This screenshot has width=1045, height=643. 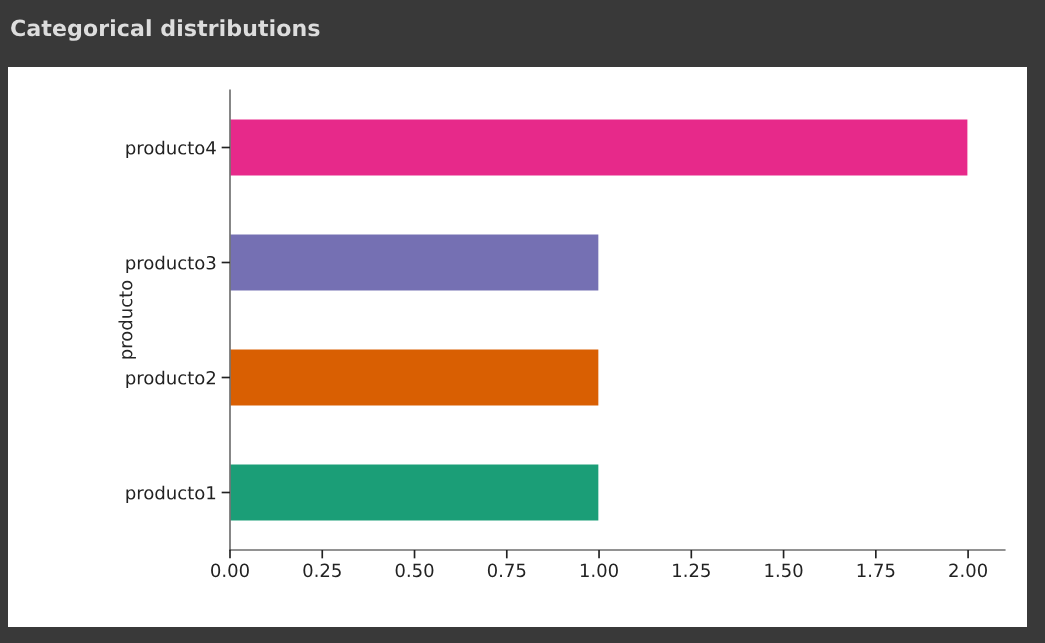 I want to click on y-tick-label: producto1, so click(x=171, y=494).